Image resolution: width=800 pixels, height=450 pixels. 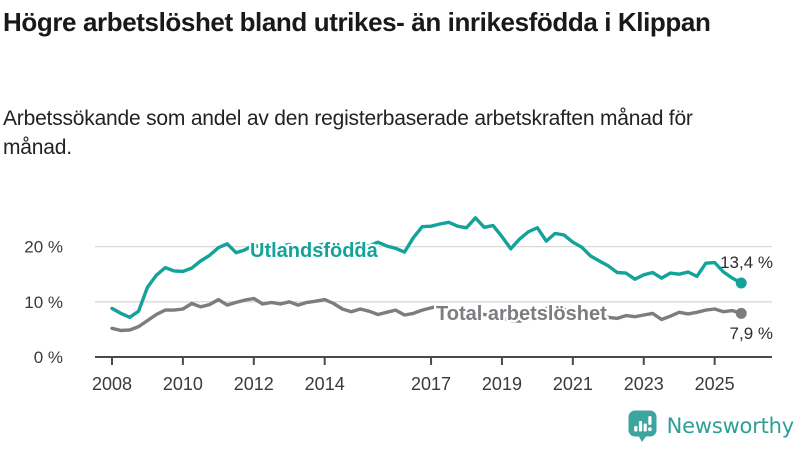 What do you see at coordinates (502, 384) in the screenshot?
I see `x-axis-label: 2019` at bounding box center [502, 384].